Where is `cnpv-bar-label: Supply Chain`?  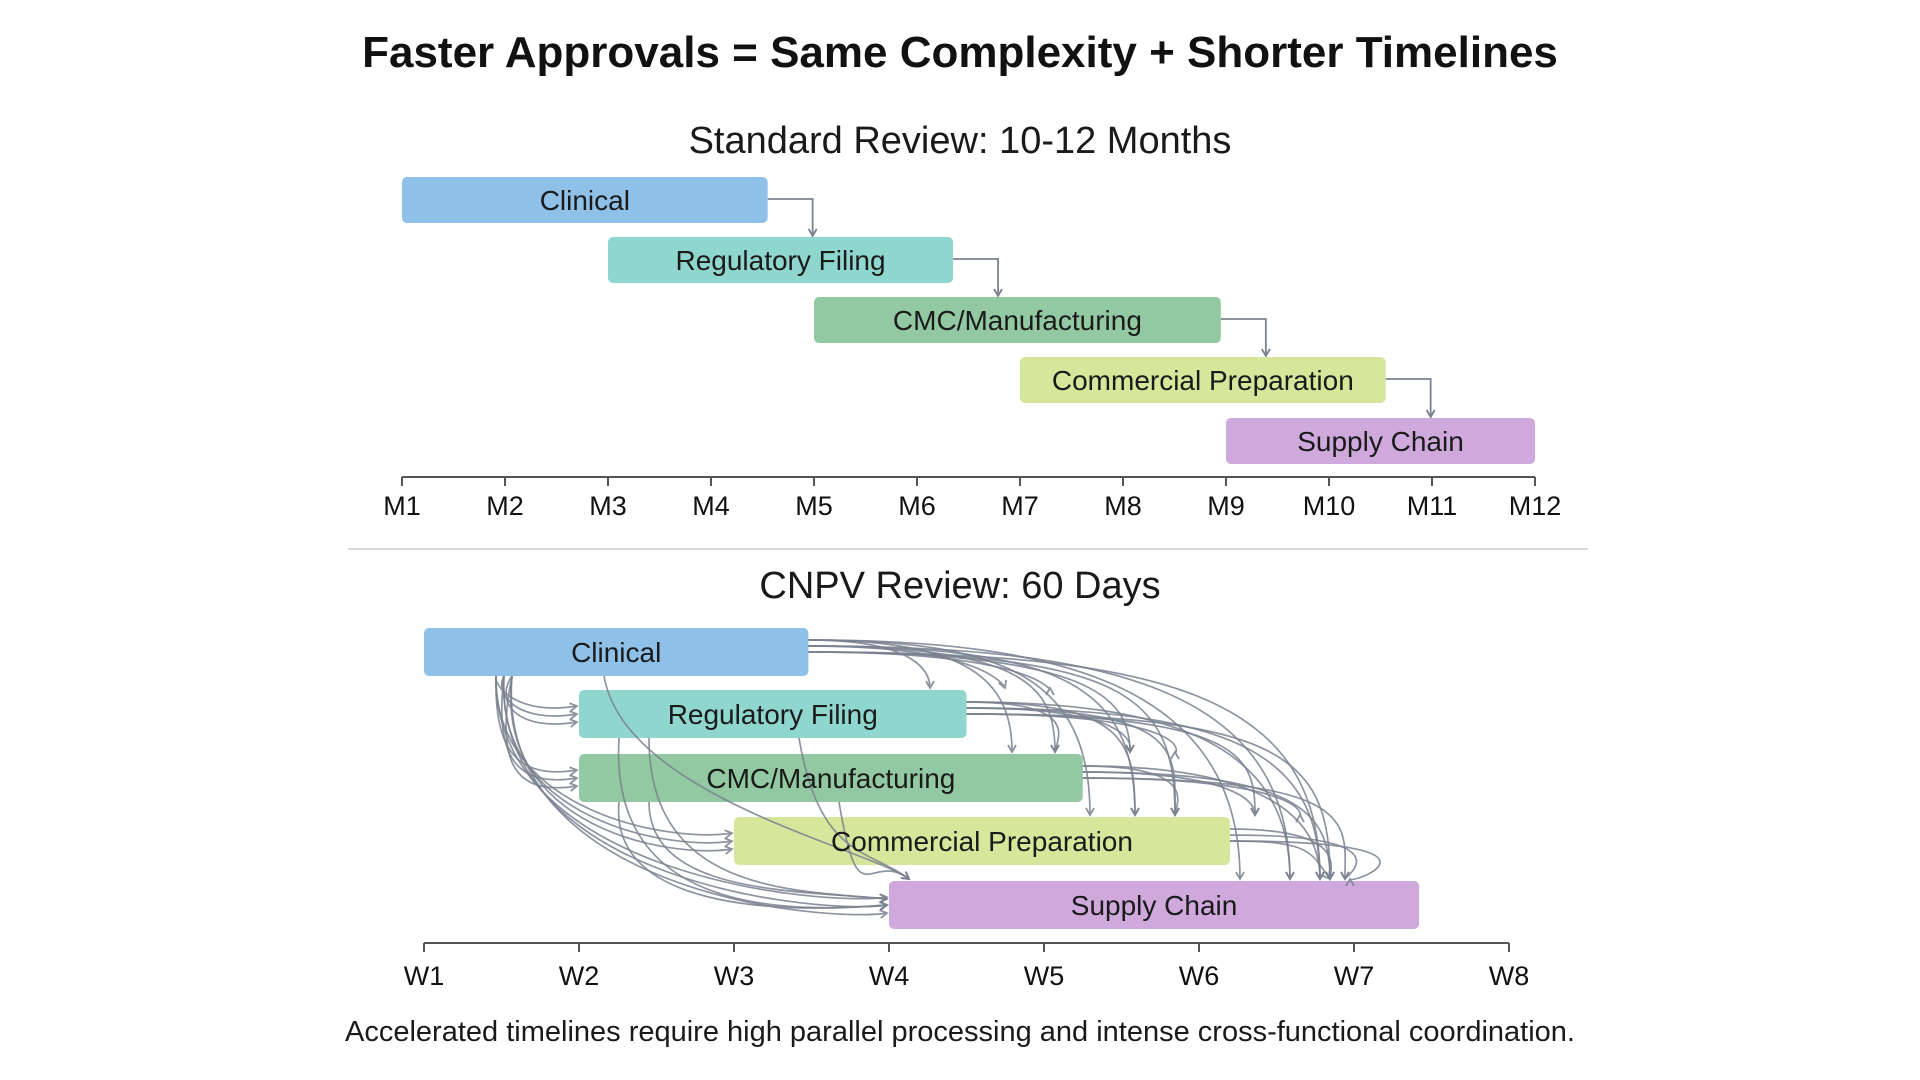
cnpv-bar-label: Supply Chain is located at coordinates (1154, 905).